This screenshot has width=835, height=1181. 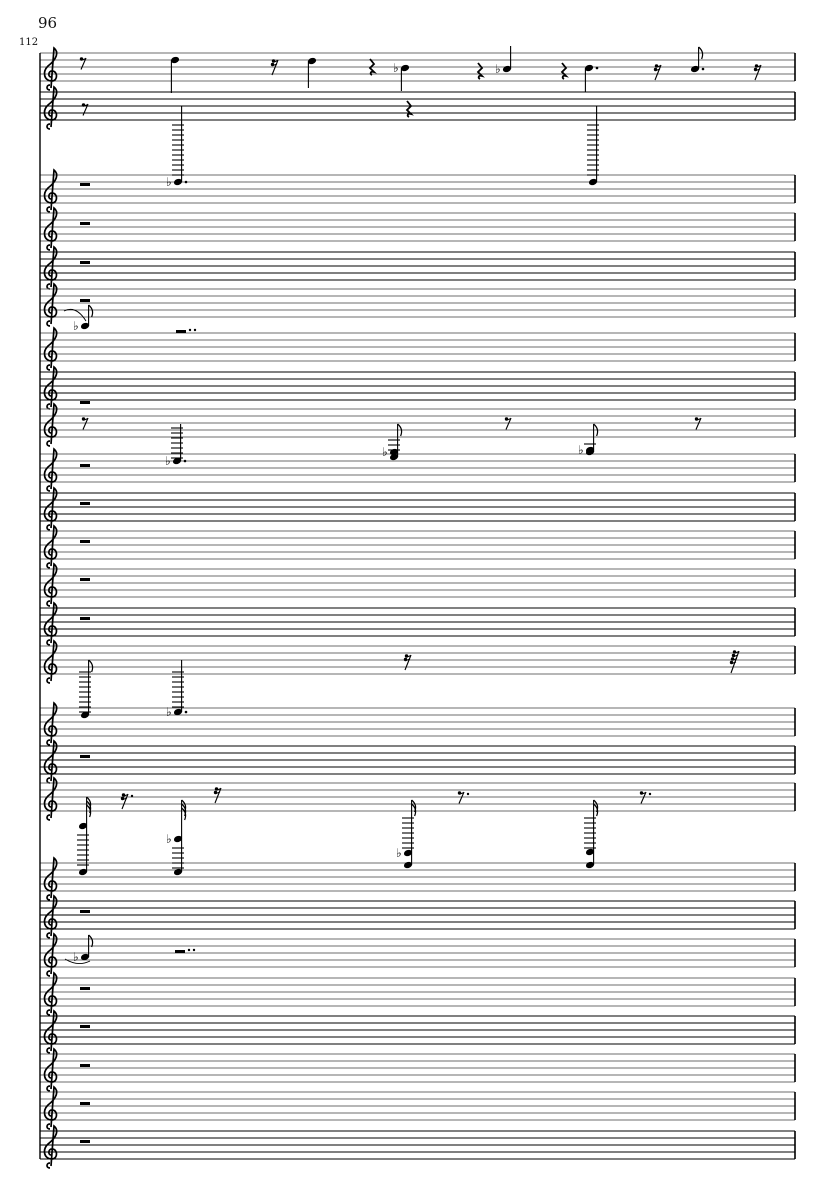 I want to click on page-number: 96, so click(x=48, y=23).